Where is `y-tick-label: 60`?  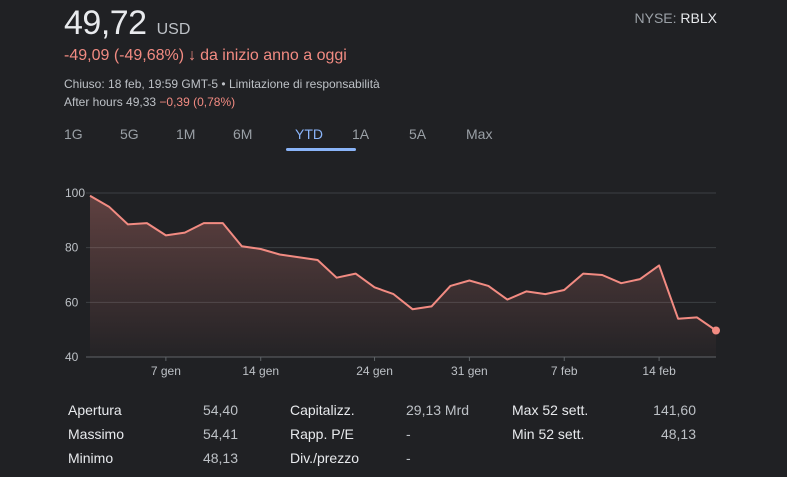
y-tick-label: 60 is located at coordinates (72, 302).